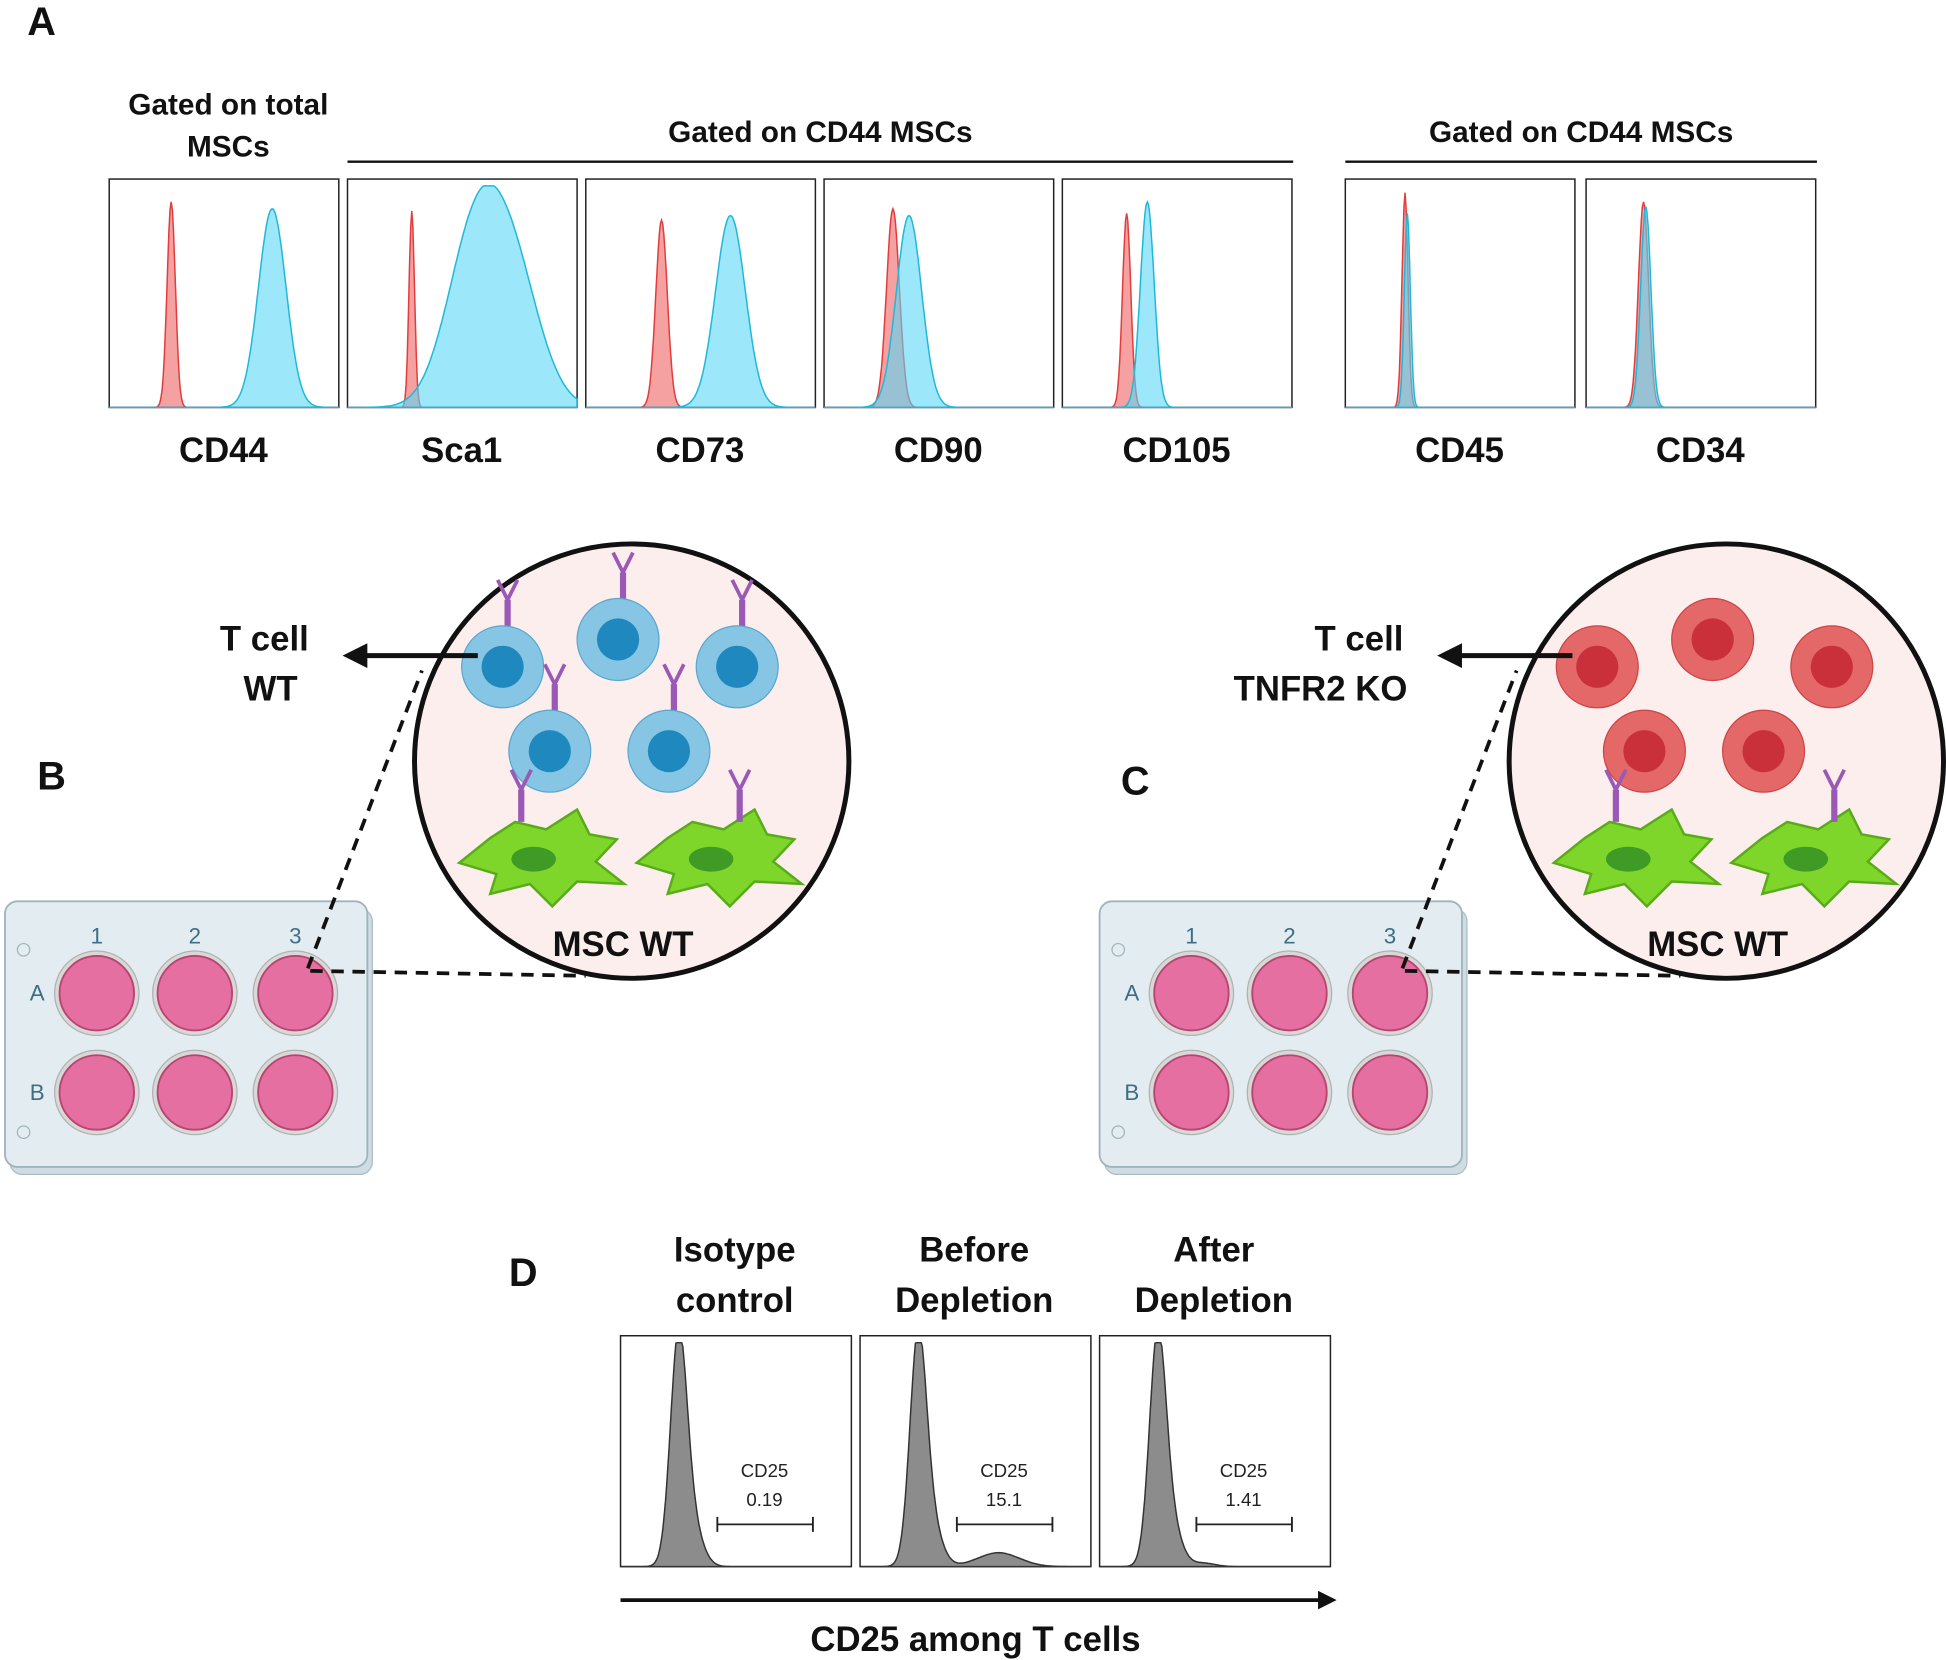  What do you see at coordinates (461, 451) in the screenshot?
I see `marker-label: Sca1` at bounding box center [461, 451].